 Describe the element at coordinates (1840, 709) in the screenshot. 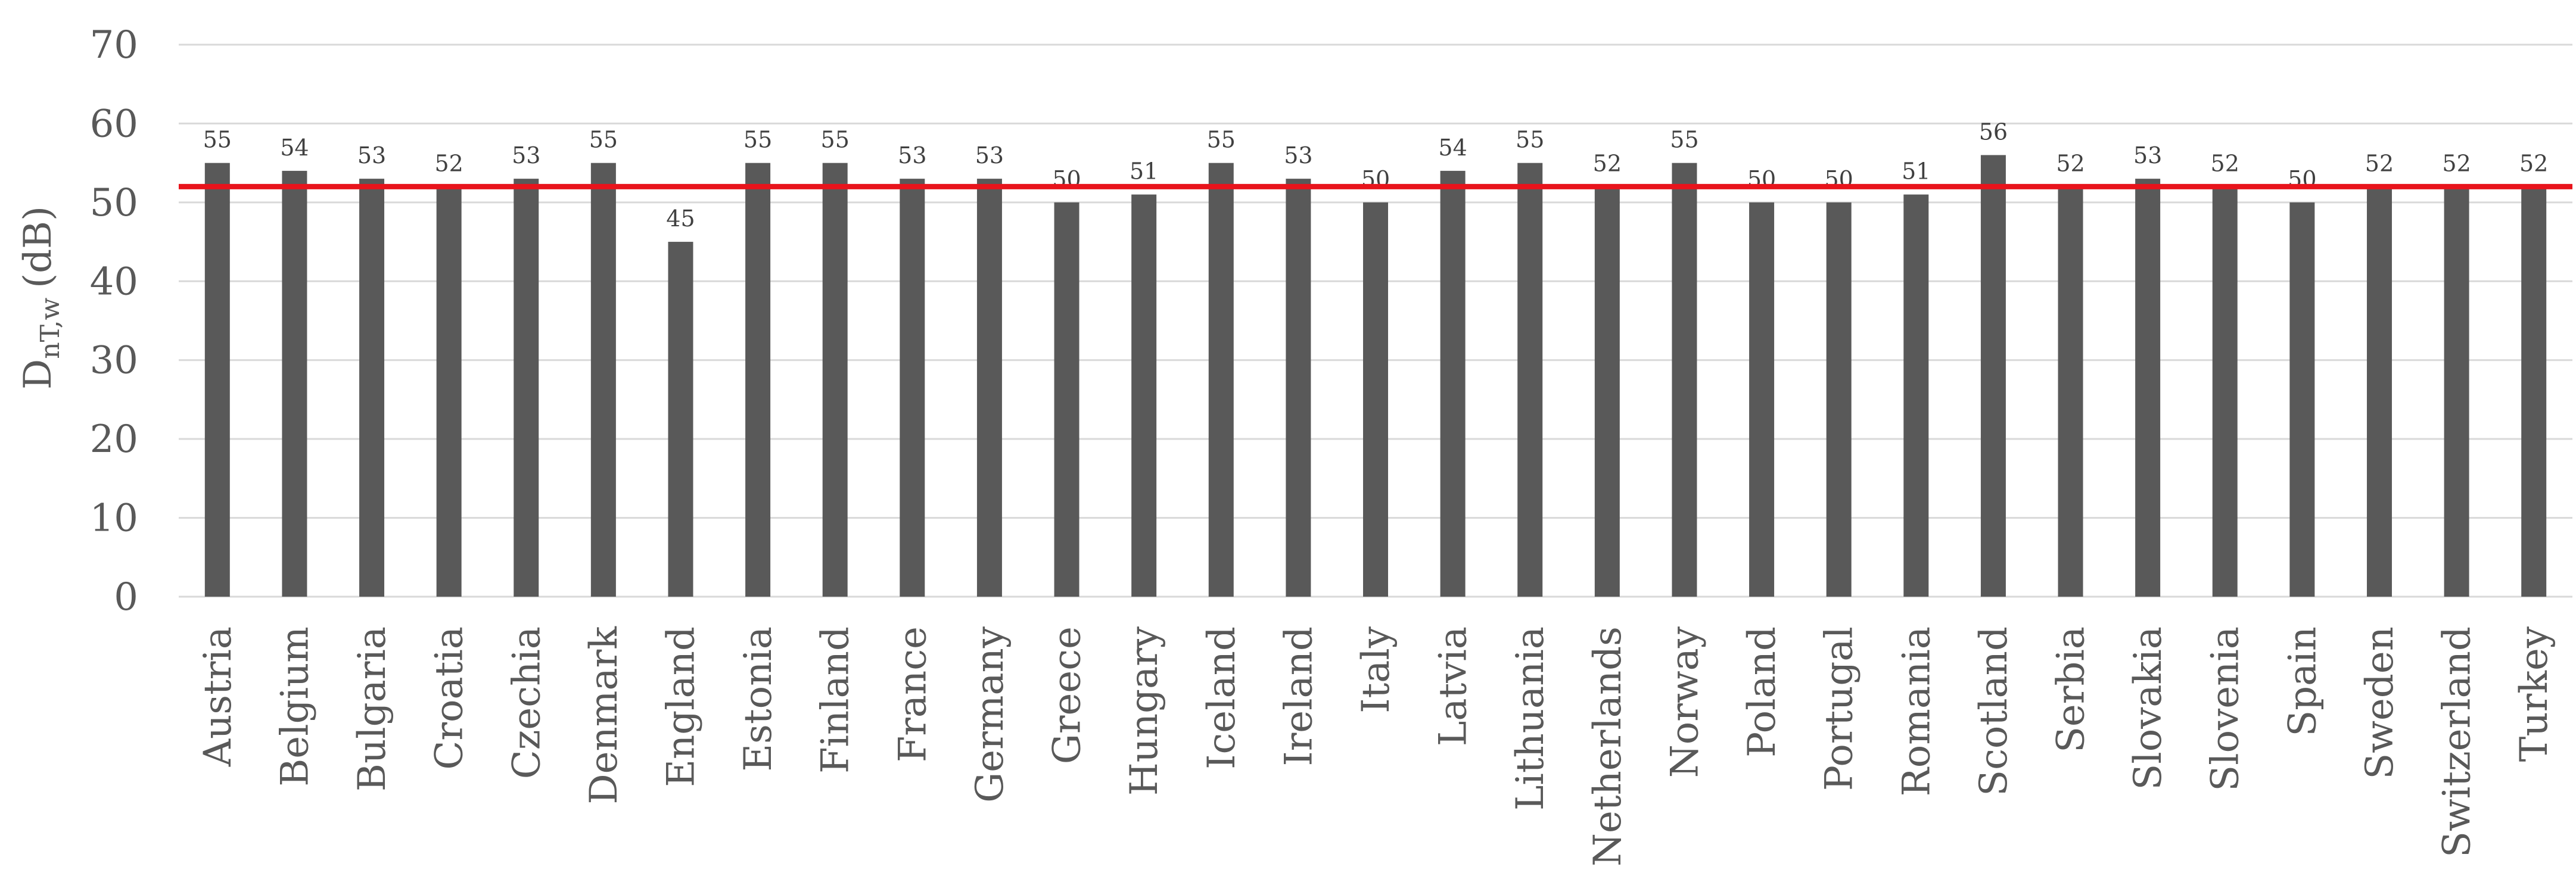

I see `x-tick-label: Portugal` at that location.